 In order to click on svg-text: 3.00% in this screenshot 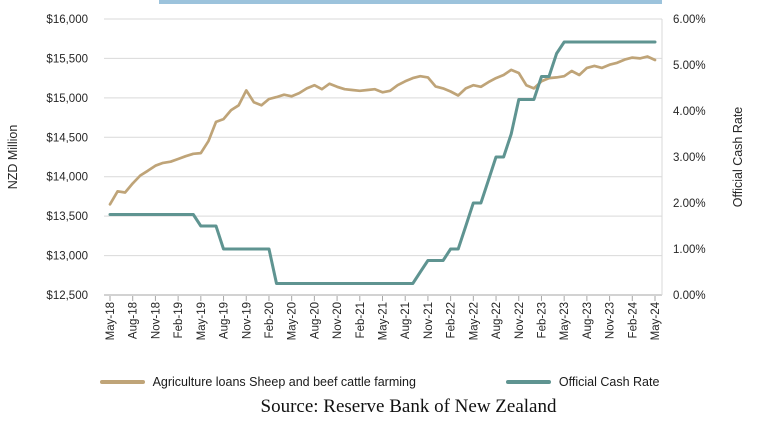, I will do `click(689, 158)`.